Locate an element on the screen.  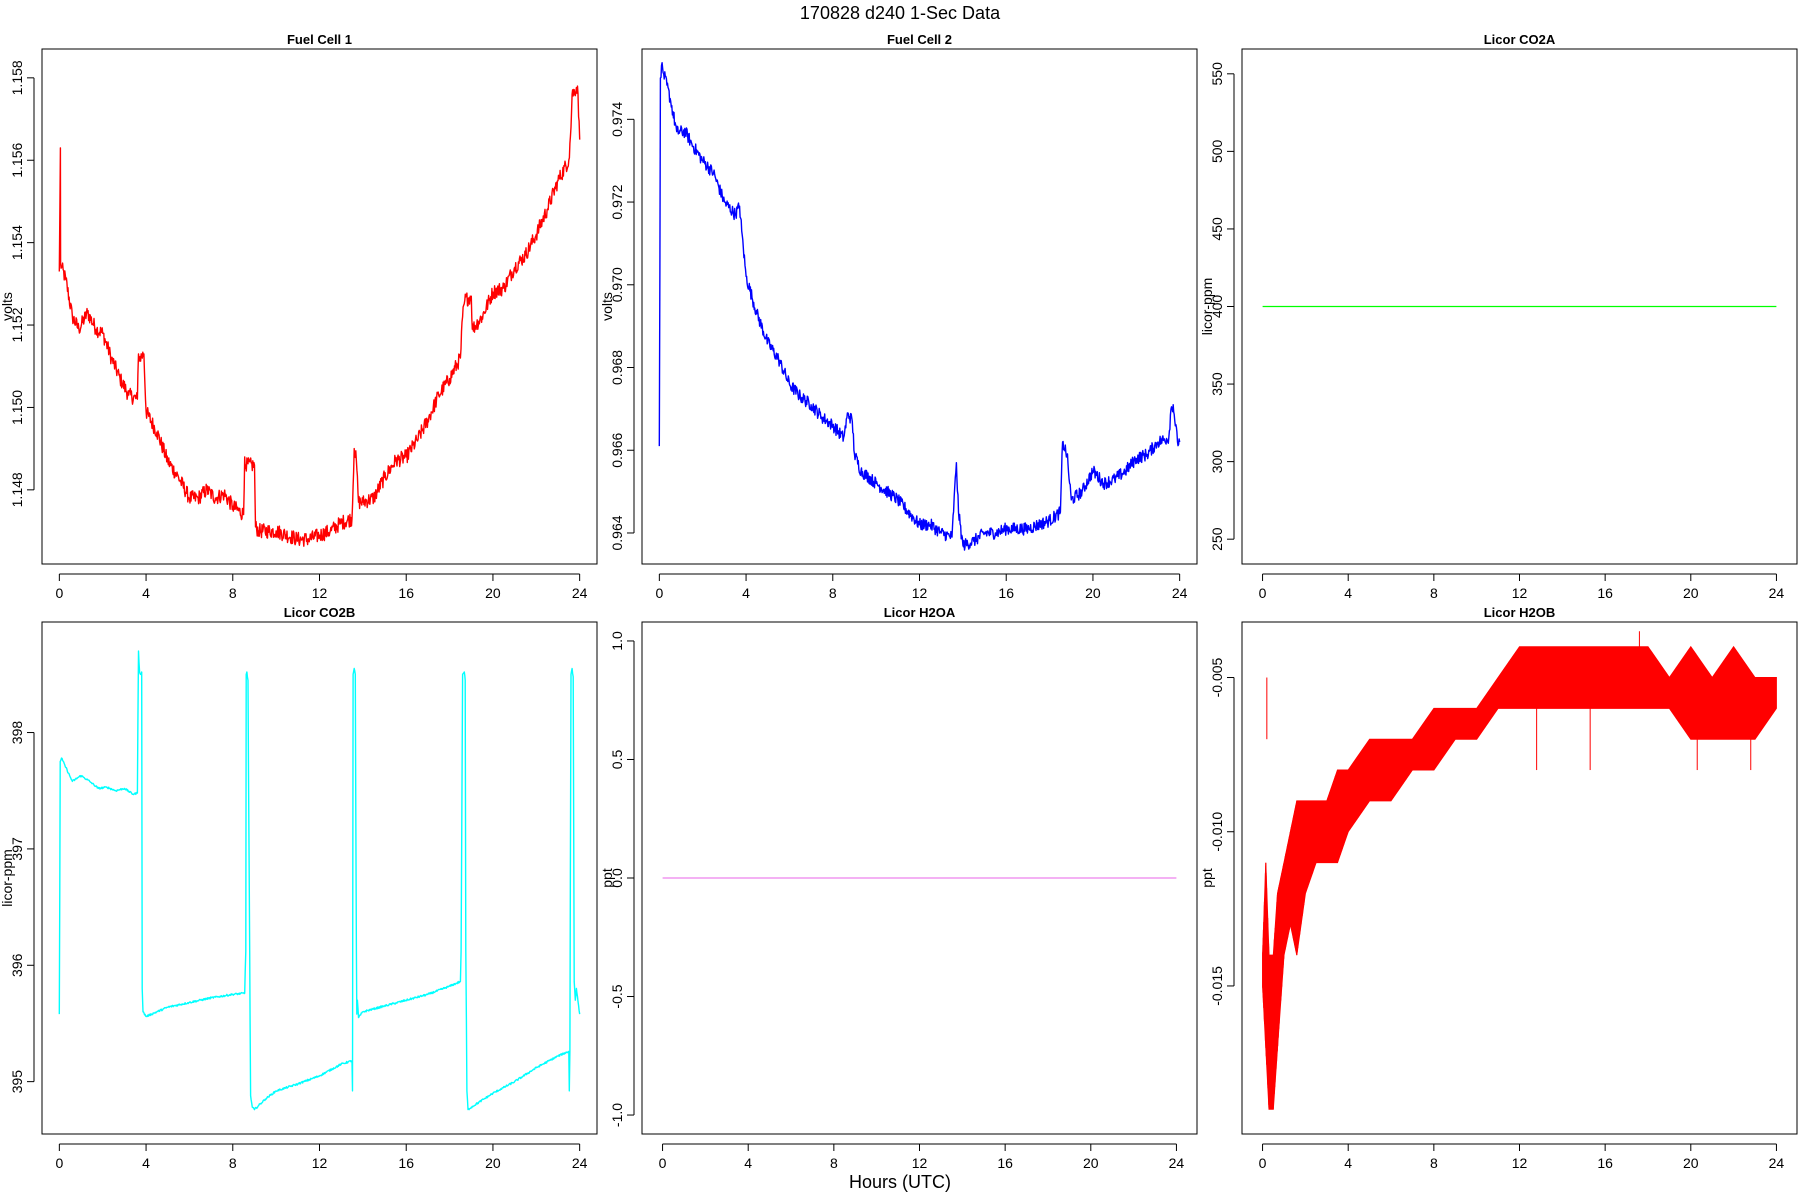
y-tick-label: 0.970 is located at coordinates (617, 284).